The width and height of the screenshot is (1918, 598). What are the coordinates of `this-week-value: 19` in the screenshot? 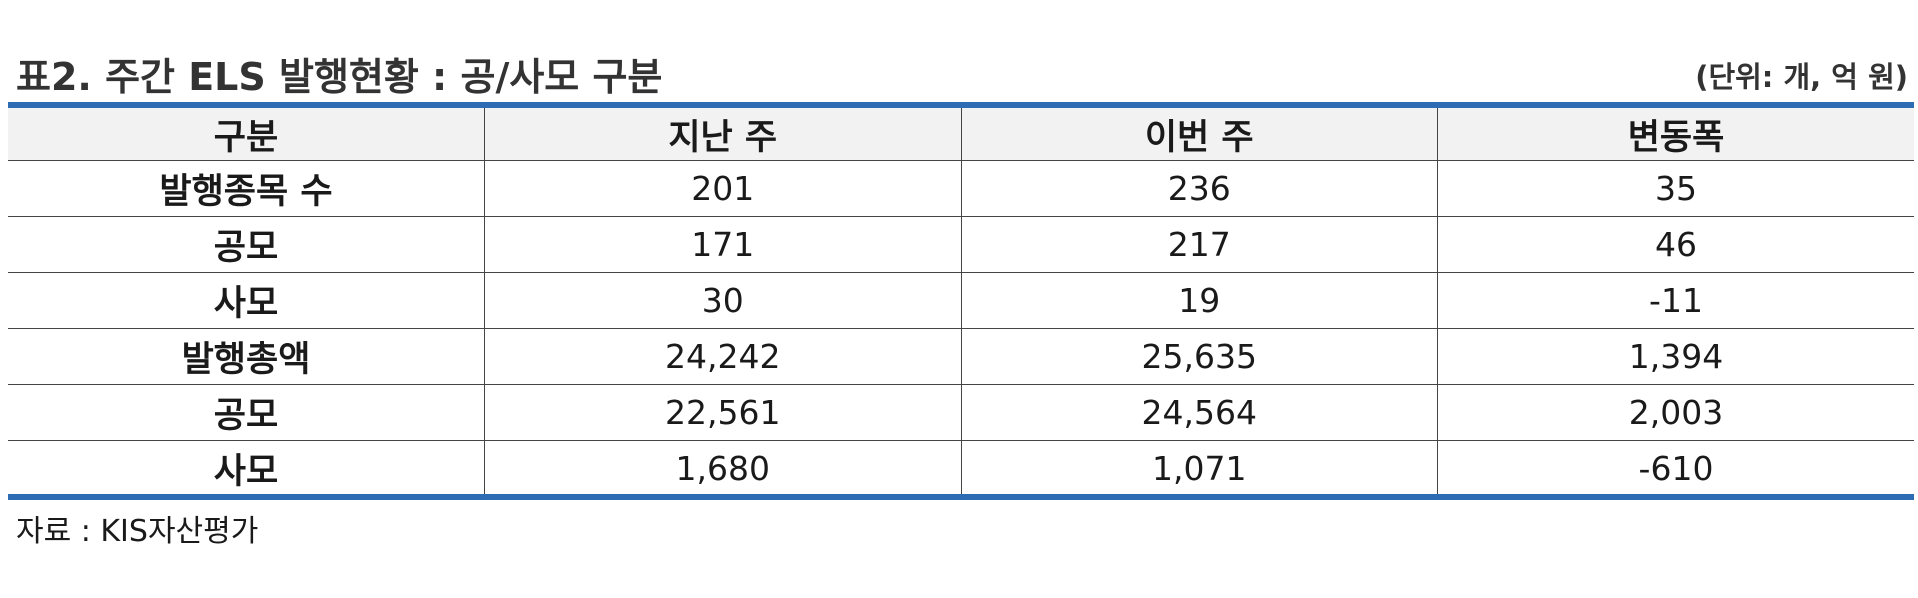 It's located at (1199, 300).